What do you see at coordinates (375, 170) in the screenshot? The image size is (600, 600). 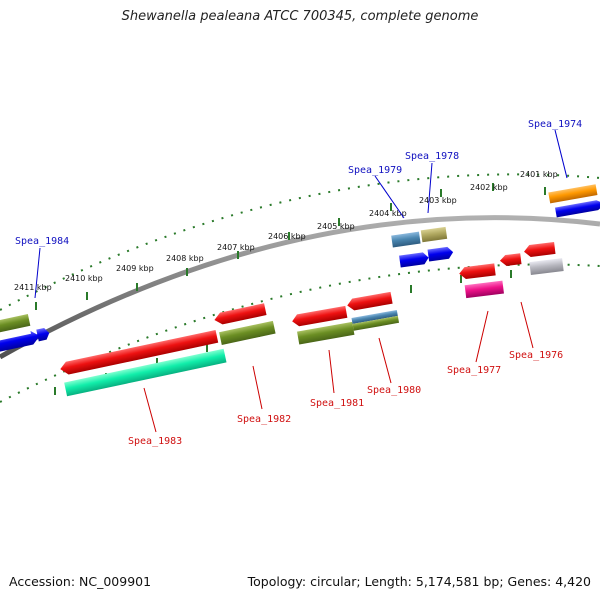 I see `gene-label-spea-1979: Spea_1979` at bounding box center [375, 170].